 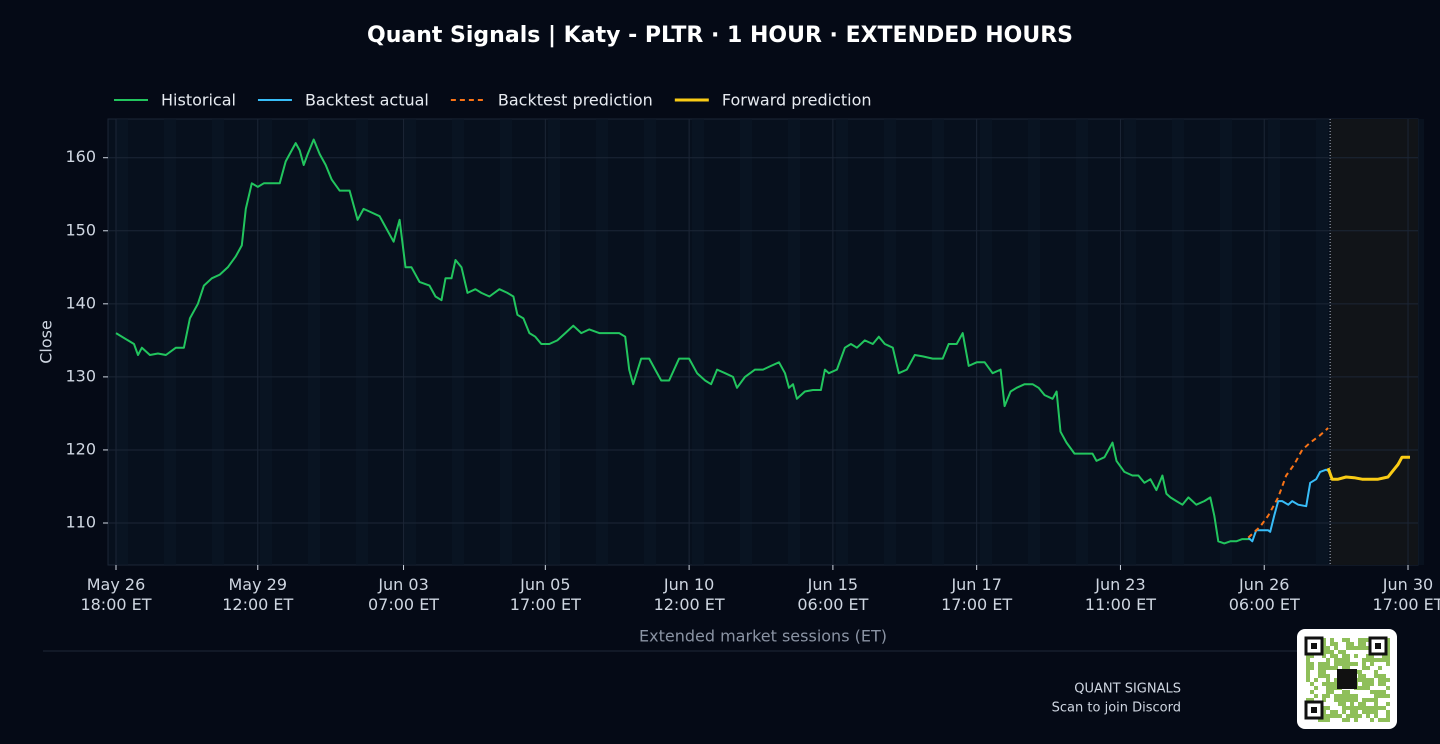 I want to click on forecast-region, so click(x=1374, y=342).